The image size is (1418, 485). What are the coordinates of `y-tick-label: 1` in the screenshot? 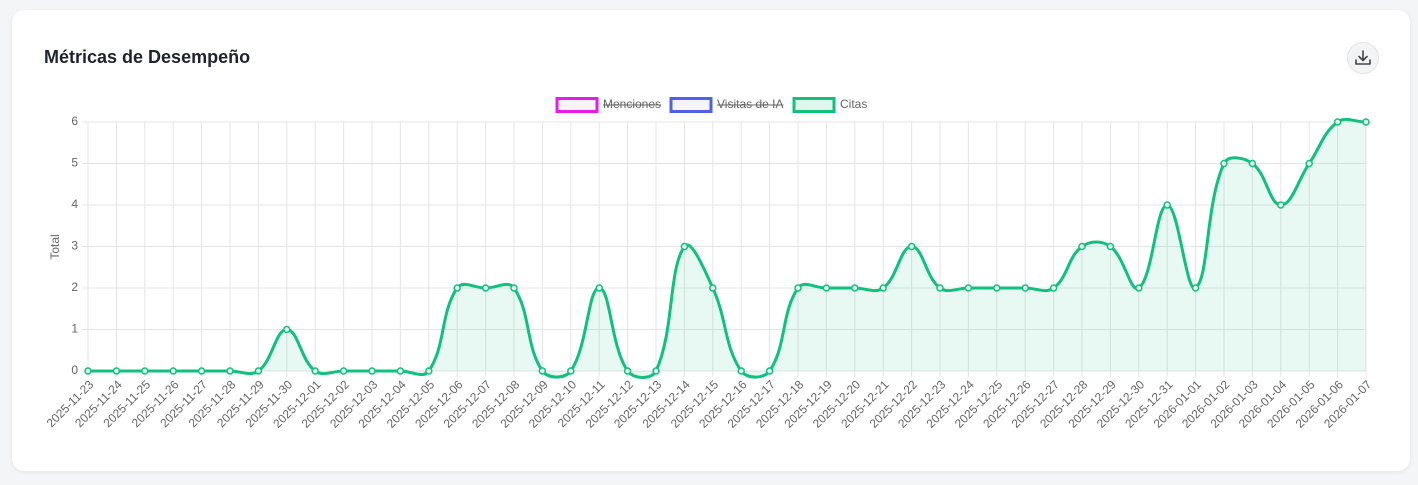 It's located at (74, 329).